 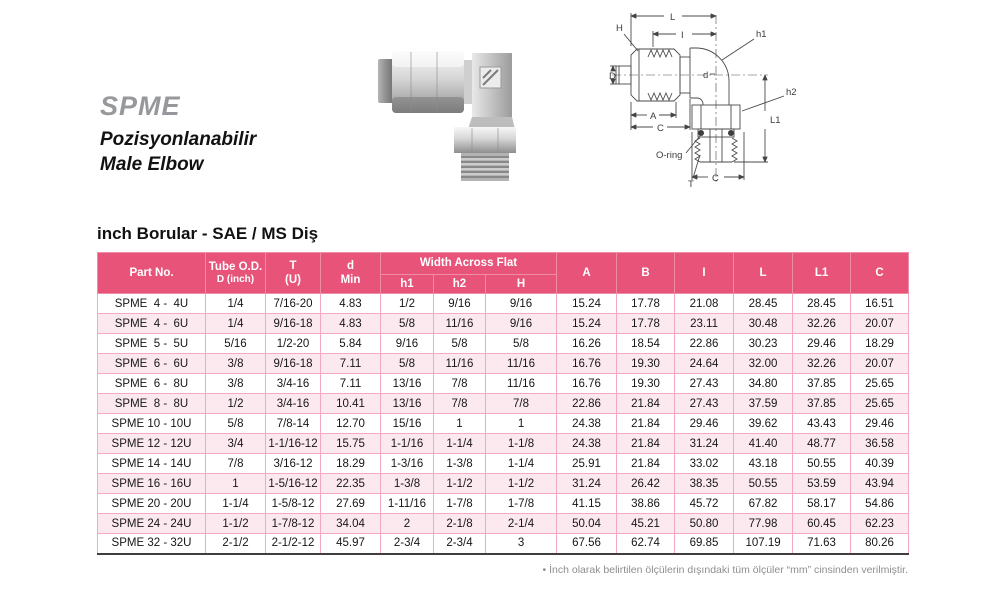 What do you see at coordinates (646, 343) in the screenshot?
I see `value-cell: 18.54` at bounding box center [646, 343].